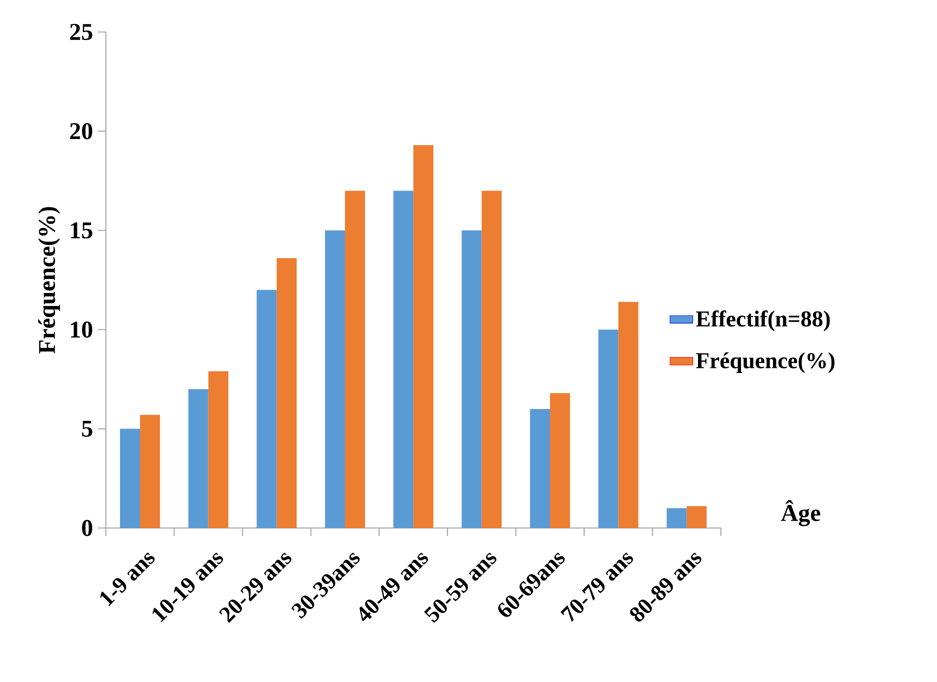  I want to click on y-tick-label: 15, so click(81, 230).